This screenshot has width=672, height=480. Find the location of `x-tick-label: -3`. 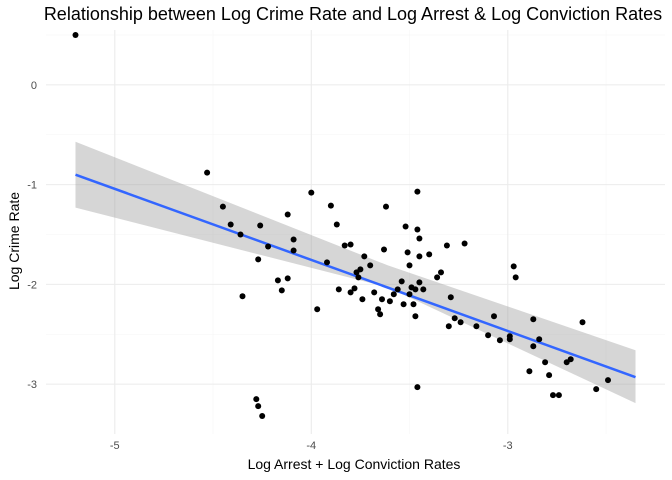

x-tick-label: -3 is located at coordinates (508, 446).